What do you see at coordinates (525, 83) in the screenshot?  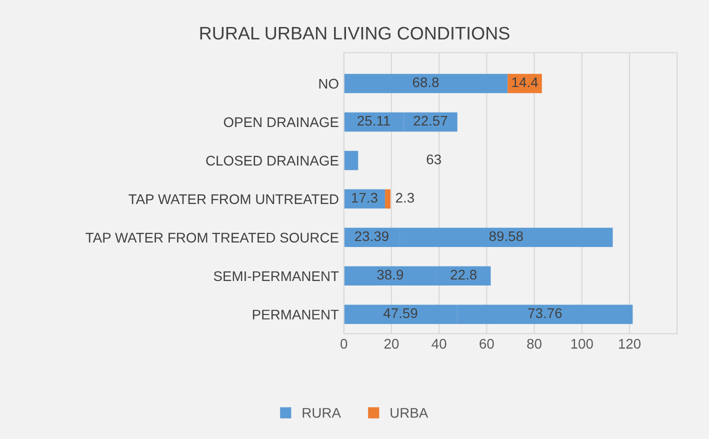 I see `data-label: 14.4` at bounding box center [525, 83].